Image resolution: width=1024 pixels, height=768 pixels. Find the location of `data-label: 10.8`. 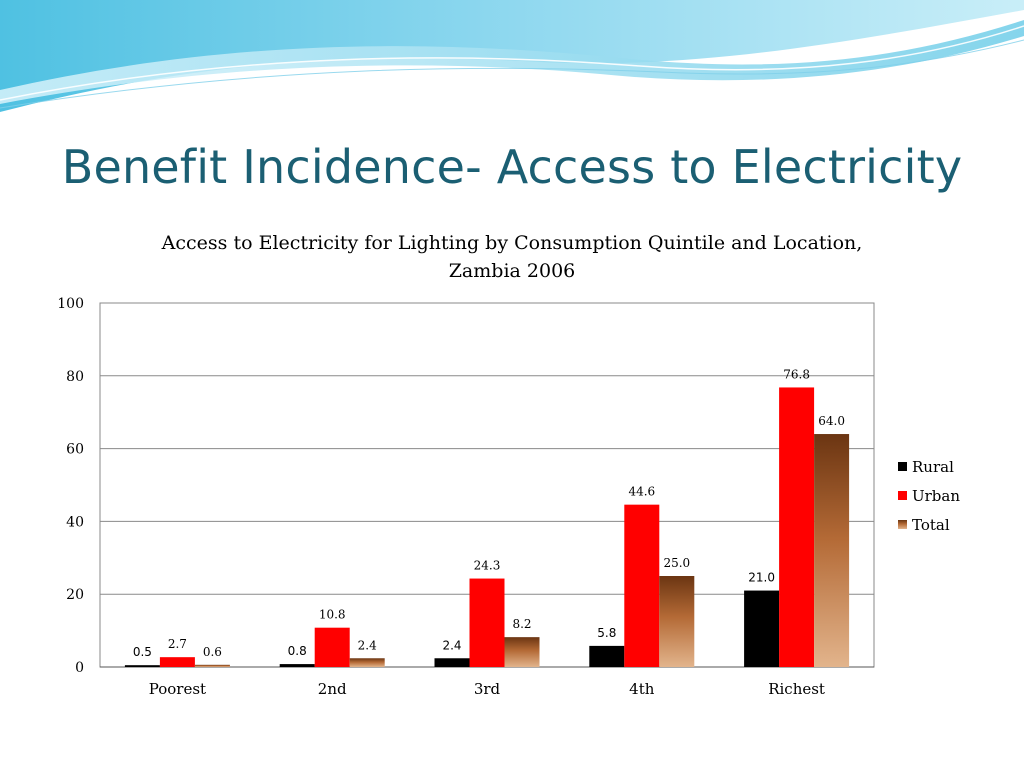

data-label: 10.8 is located at coordinates (332, 615).